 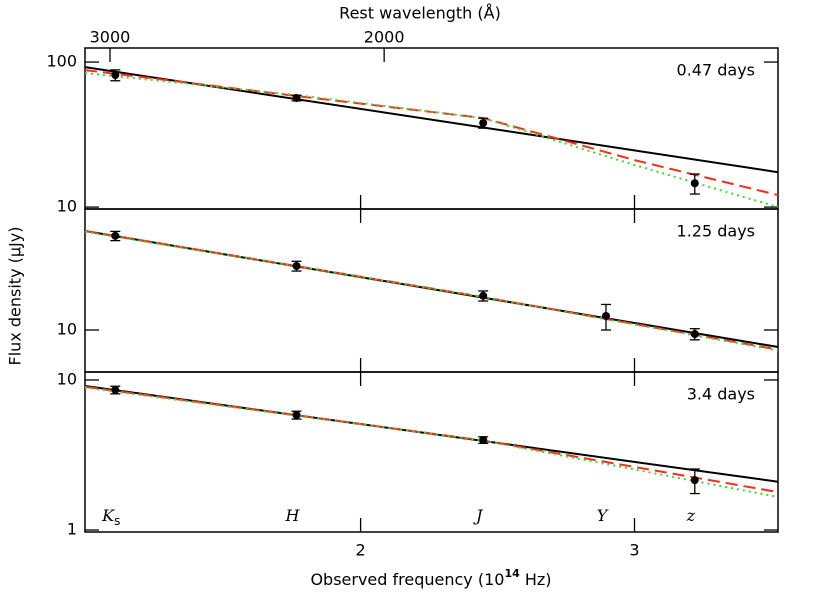 I want to click on x-title-sup: 14, so click(x=512, y=573).